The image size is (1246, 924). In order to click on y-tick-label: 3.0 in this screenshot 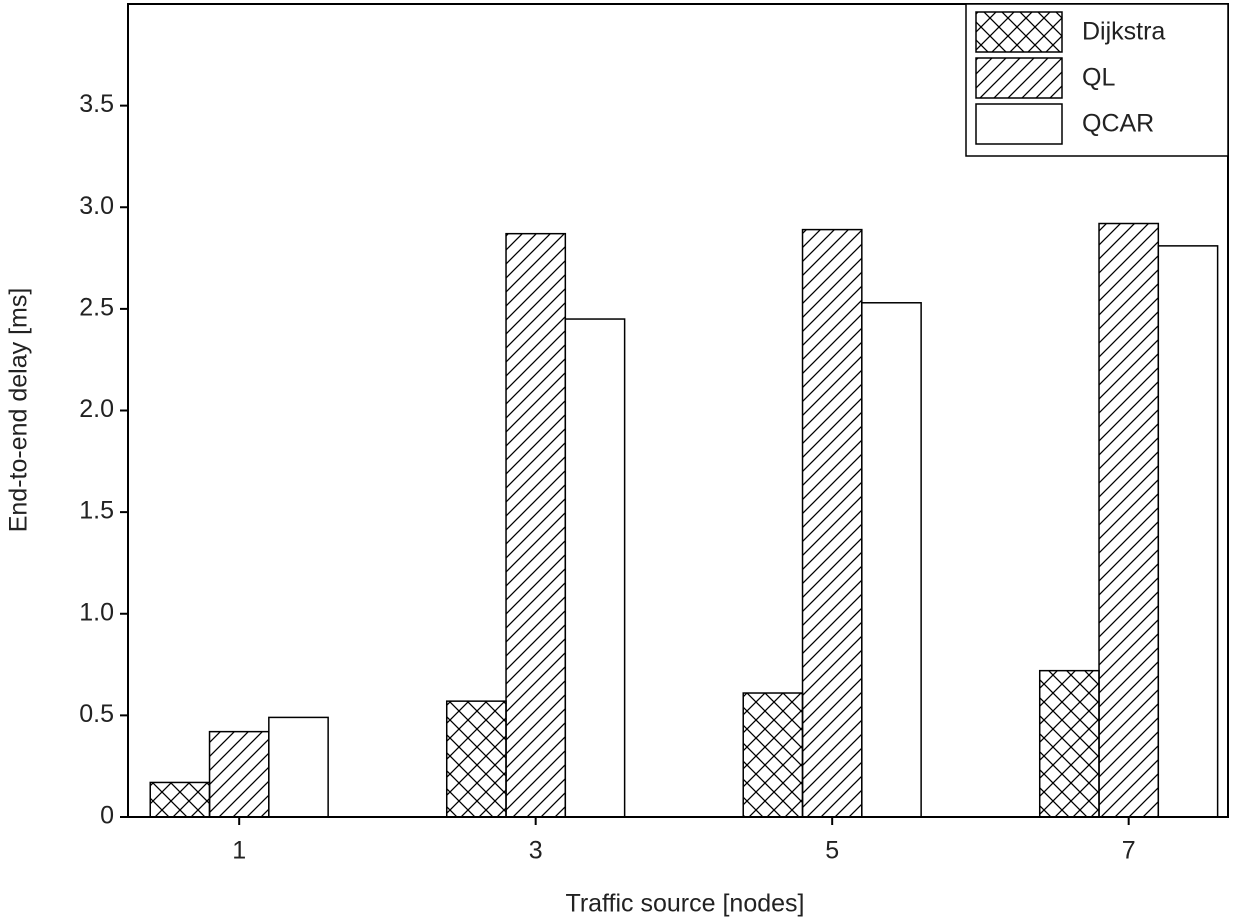, I will do `click(96, 206)`.